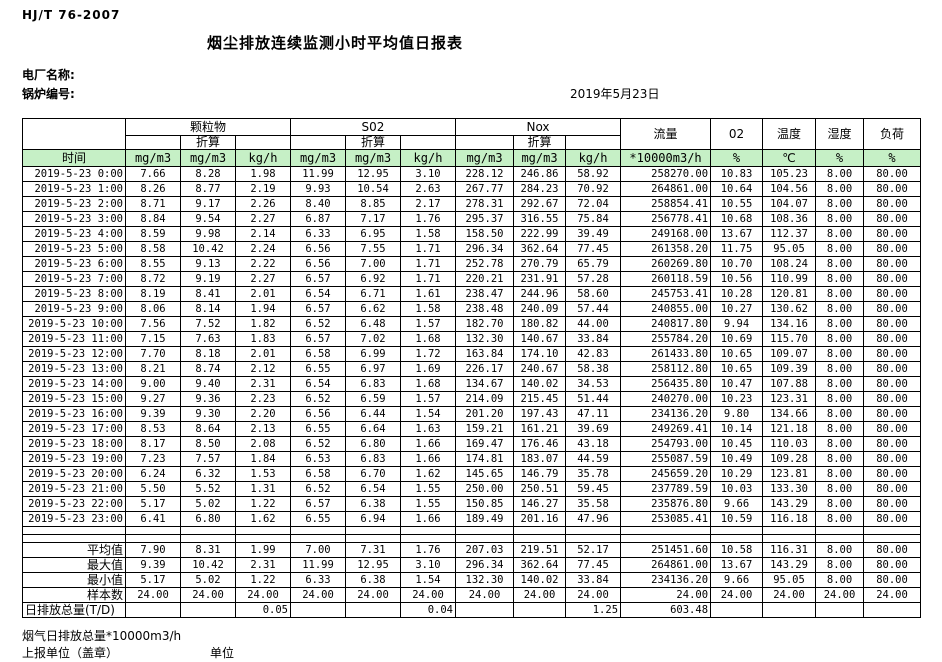 This screenshot has height=662, width=942. Describe the element at coordinates (539, 354) in the screenshot. I see `value-cell: 174.10` at that location.